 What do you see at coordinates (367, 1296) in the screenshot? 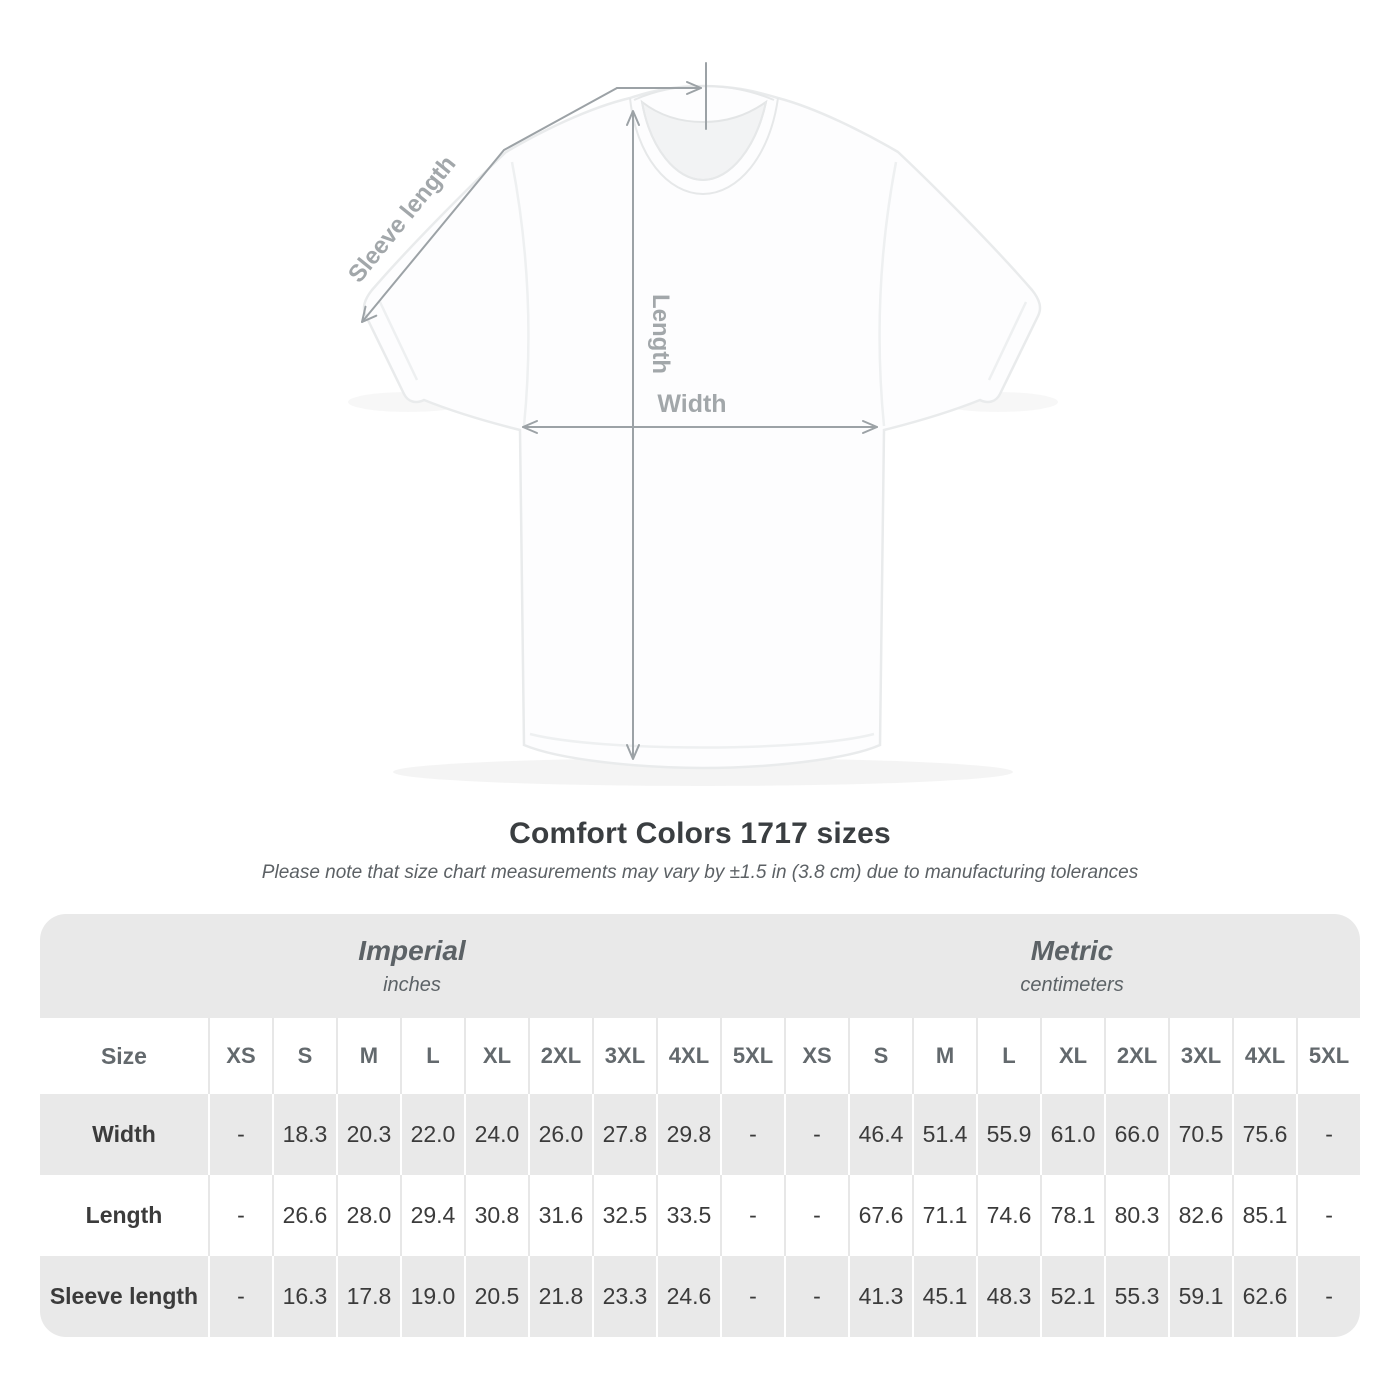
I see `sleeve-length-value-cell: 17.8` at bounding box center [367, 1296].